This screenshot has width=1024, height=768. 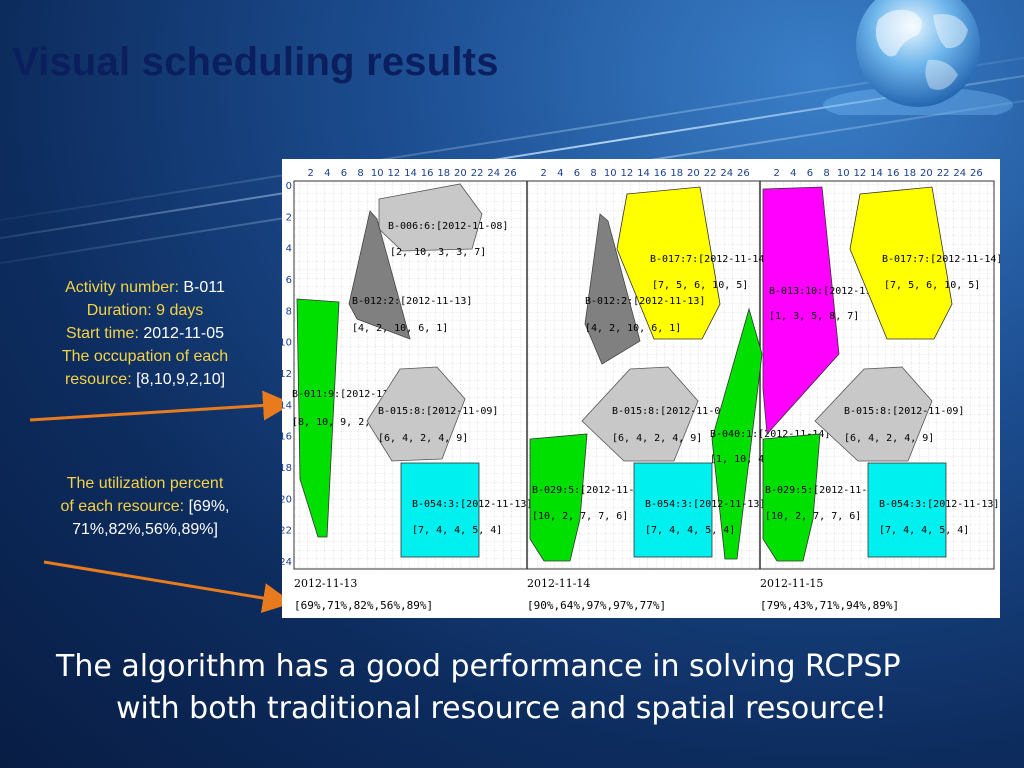 I want to click on activity-shape-b015b, so click(x=640, y=414).